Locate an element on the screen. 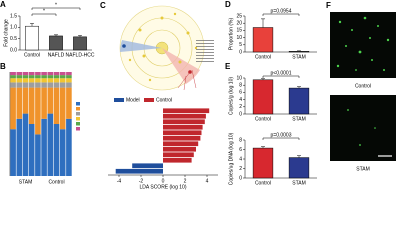 Image resolution: width=400 pixels, height=240 pixels. y-tick-label: 2 is located at coordinates (240, 107).